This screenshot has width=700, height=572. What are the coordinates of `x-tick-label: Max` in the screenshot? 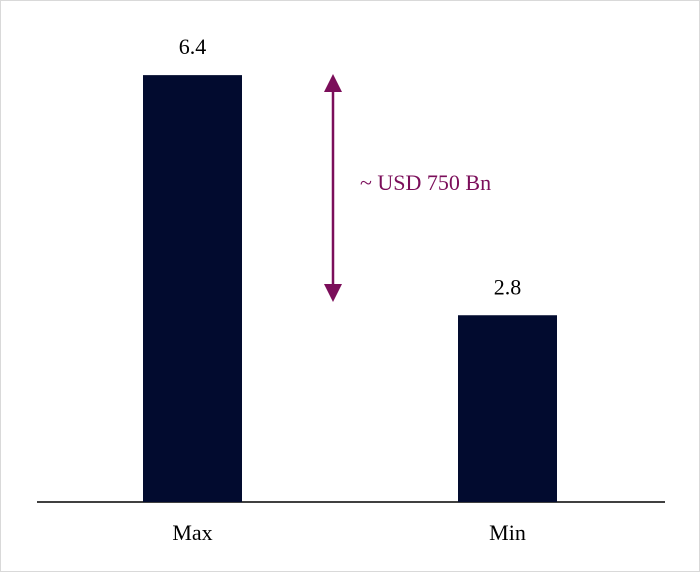 It's located at (192, 532).